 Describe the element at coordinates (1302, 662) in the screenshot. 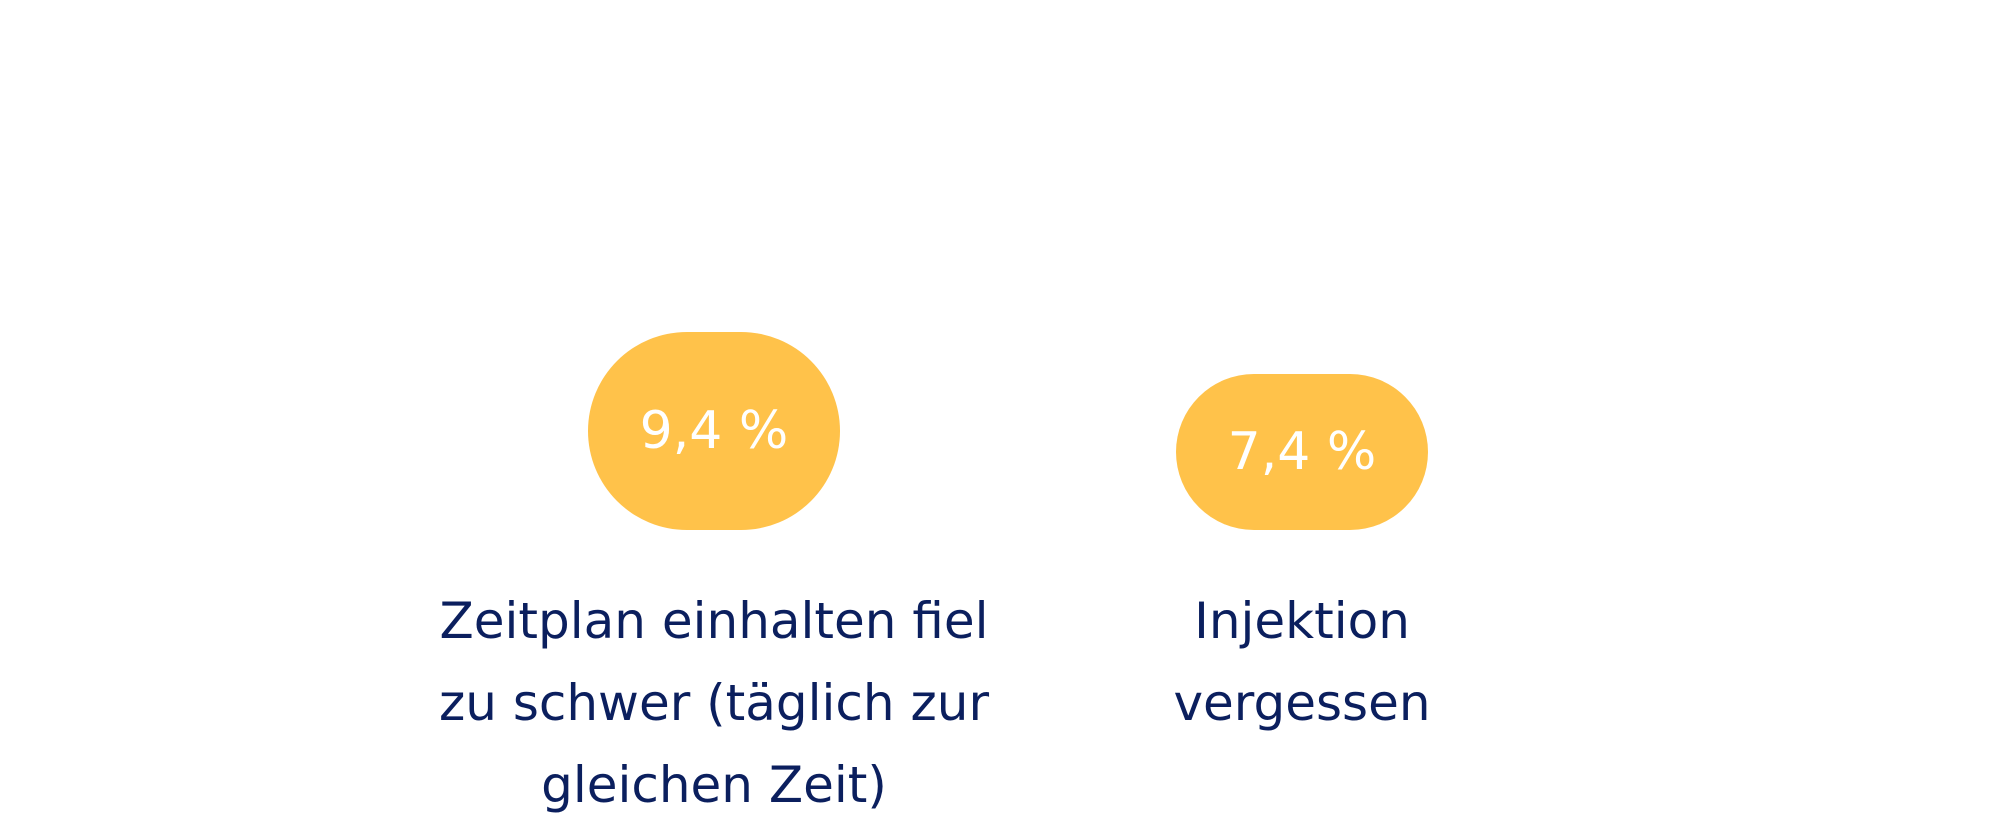

I see `category-label-injektion: Injektion vergessen` at that location.